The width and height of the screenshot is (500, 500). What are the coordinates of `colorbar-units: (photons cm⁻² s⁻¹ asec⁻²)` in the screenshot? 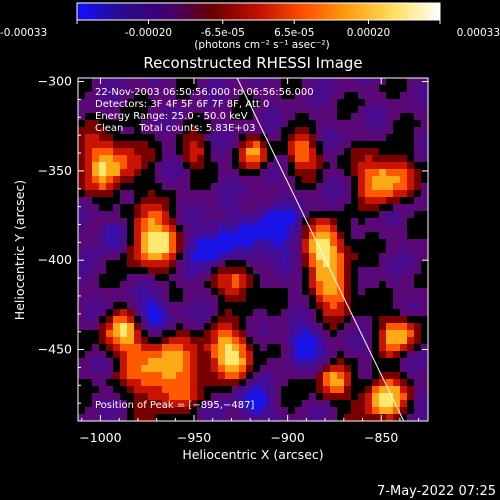 It's located at (261, 45).